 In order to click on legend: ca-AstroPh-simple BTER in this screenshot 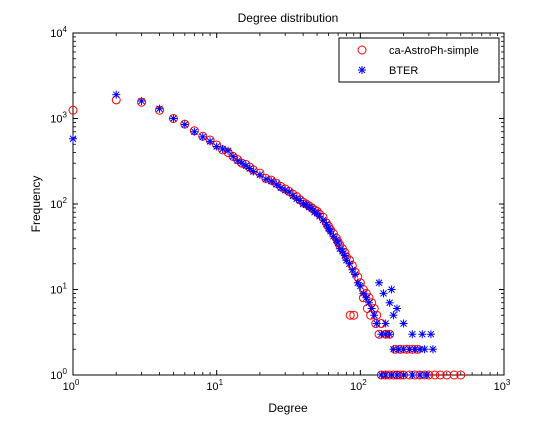, I will do `click(419, 60)`.